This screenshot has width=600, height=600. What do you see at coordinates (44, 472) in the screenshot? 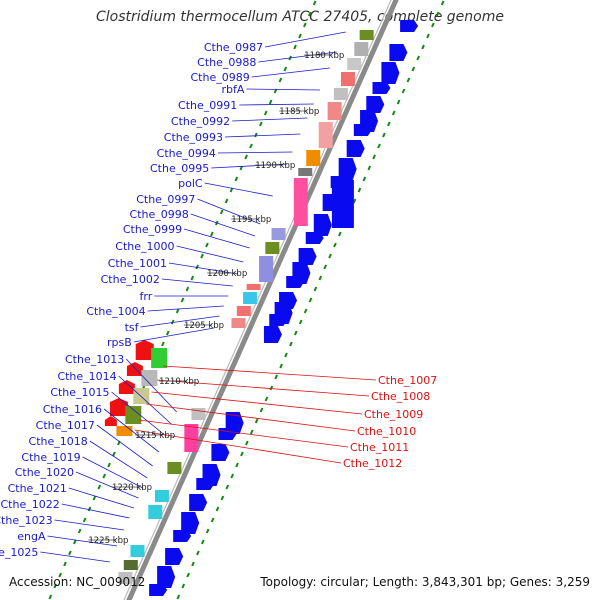
I see `gene-label-forward: Cthe_1020` at bounding box center [44, 472].